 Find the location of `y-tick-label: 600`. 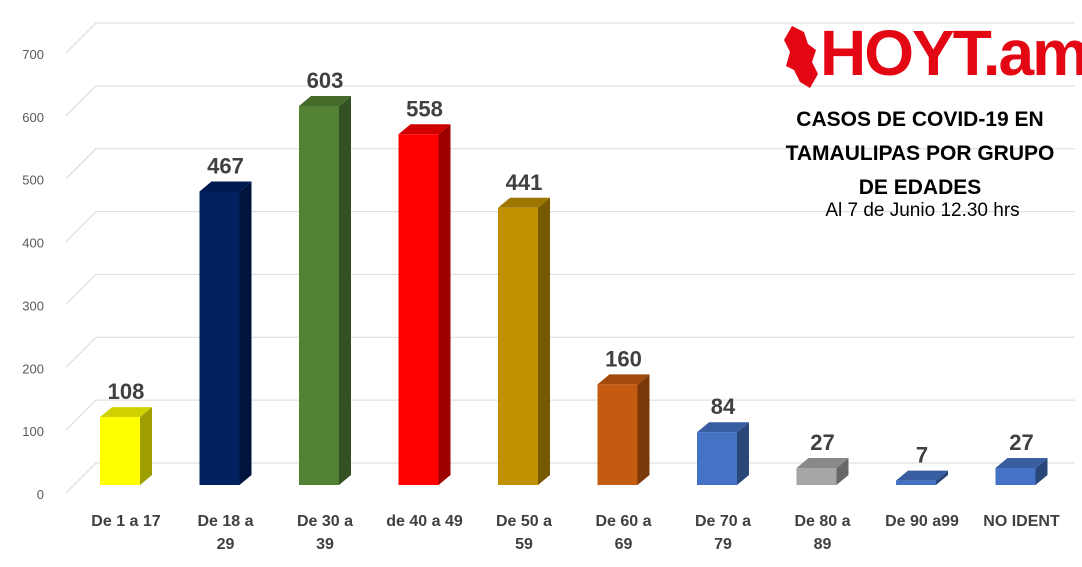

y-tick-label: 600 is located at coordinates (33, 117).